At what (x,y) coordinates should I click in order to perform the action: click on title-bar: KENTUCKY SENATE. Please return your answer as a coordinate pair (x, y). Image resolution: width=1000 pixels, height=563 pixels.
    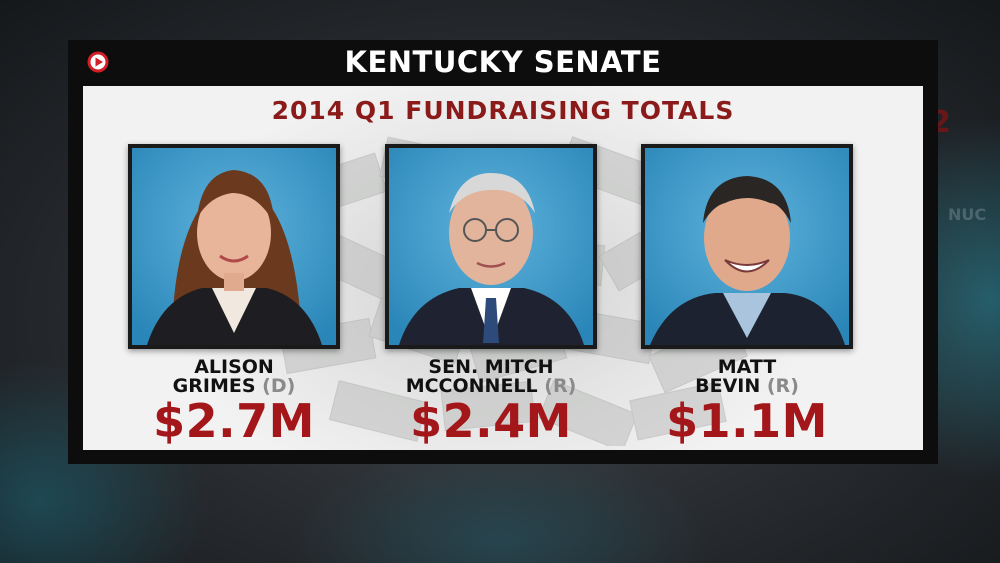
    Looking at the image, I should click on (503, 62).